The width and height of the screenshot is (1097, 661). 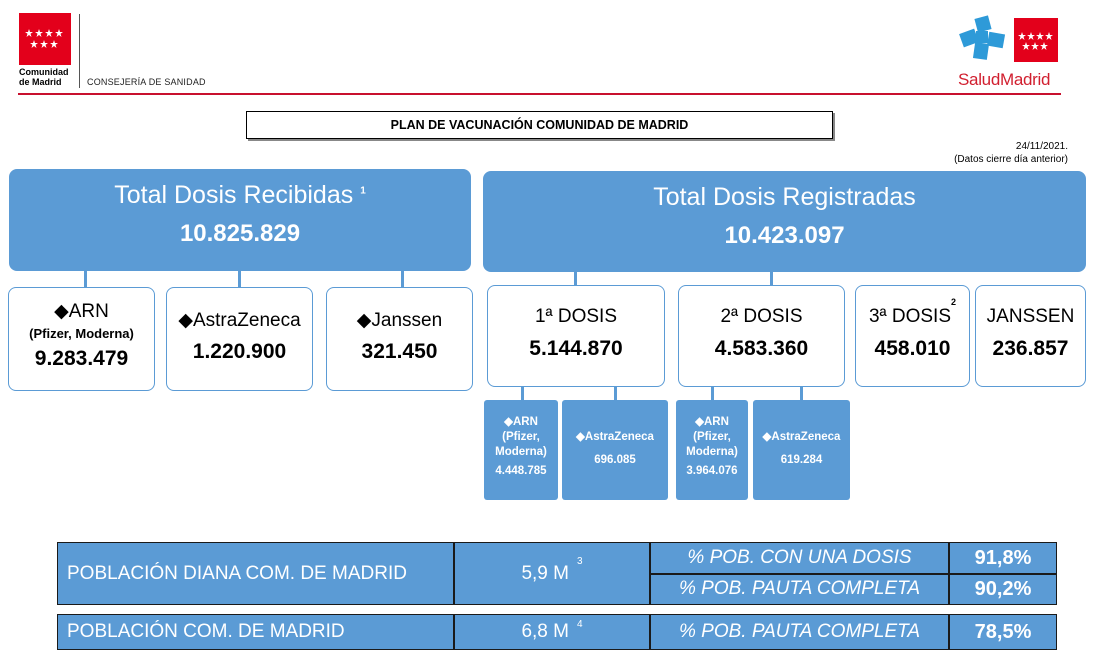 I want to click on dose1-value: 5.144.870, so click(x=576, y=348).